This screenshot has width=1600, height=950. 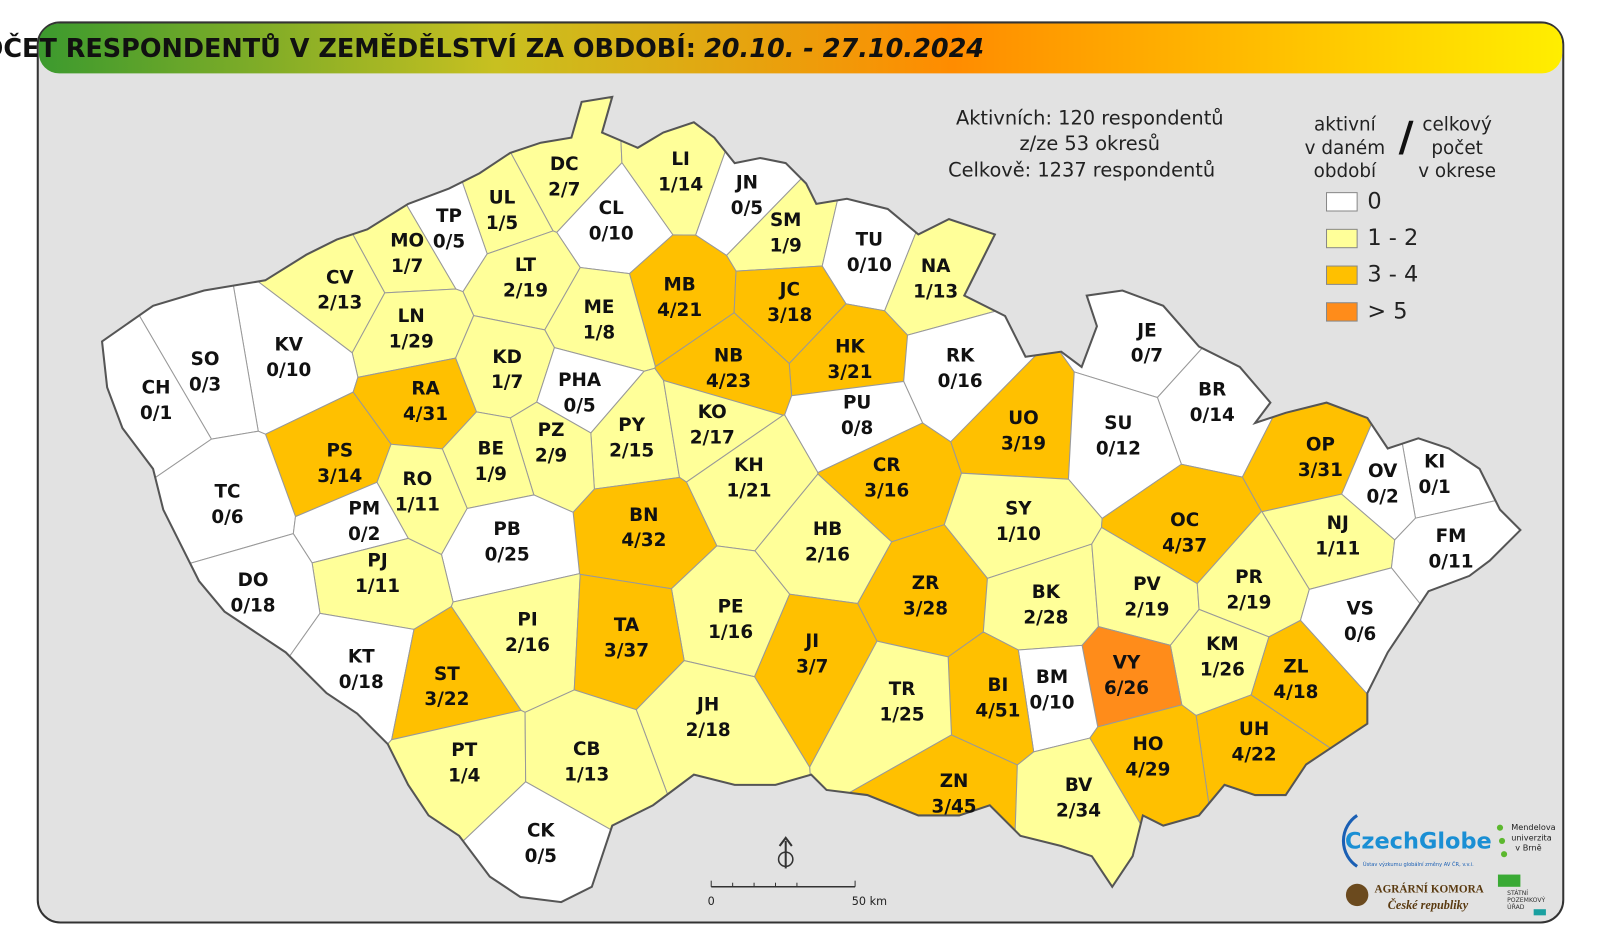 What do you see at coordinates (407, 241) in the screenshot?
I see `district-code: MO` at bounding box center [407, 241].